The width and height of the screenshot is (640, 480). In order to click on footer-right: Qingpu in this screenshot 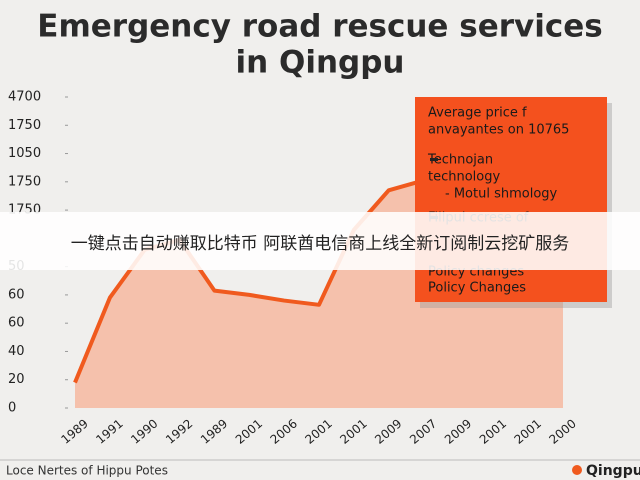, I will do `click(613, 471)`.